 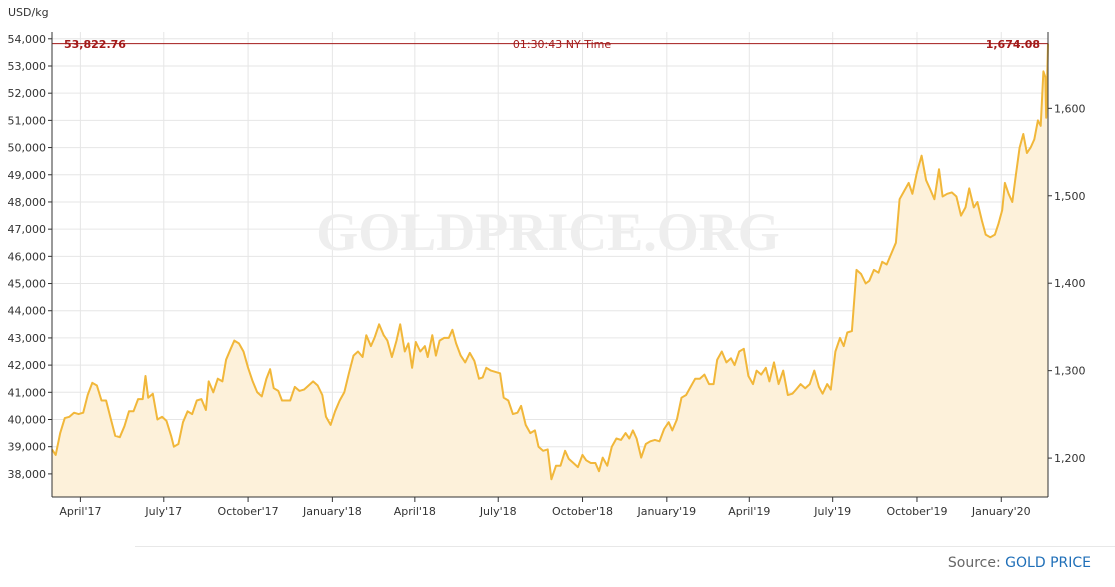 I want to click on source-label: Source:, so click(x=974, y=563).